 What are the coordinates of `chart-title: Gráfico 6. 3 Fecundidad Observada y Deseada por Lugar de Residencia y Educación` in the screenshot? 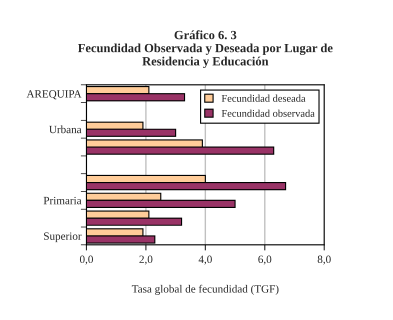 It's located at (205, 49).